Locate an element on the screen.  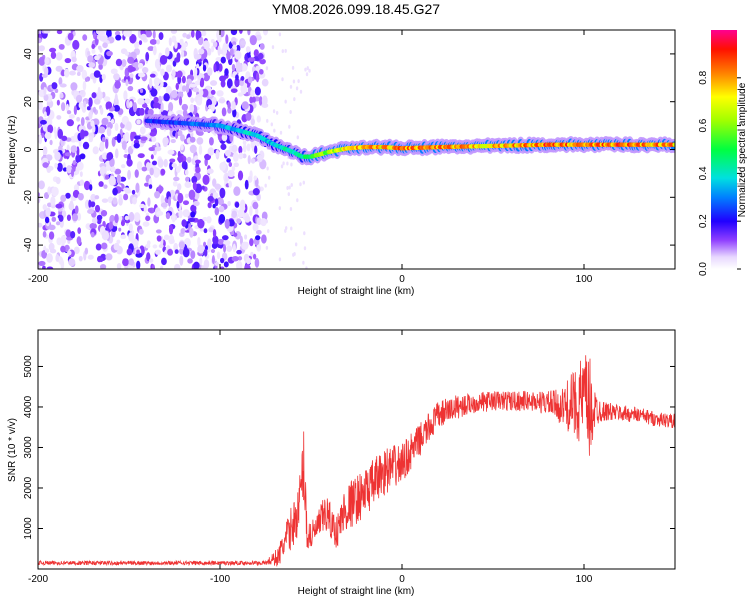
colorbar-tick-label: 0.0 is located at coordinates (703, 269).